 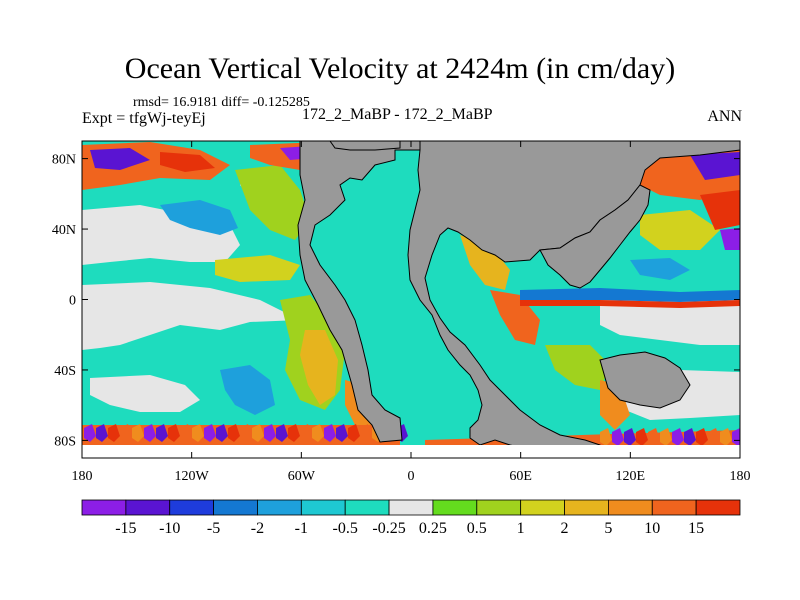 What do you see at coordinates (608, 528) in the screenshot?
I see `colorbar-label: 5` at bounding box center [608, 528].